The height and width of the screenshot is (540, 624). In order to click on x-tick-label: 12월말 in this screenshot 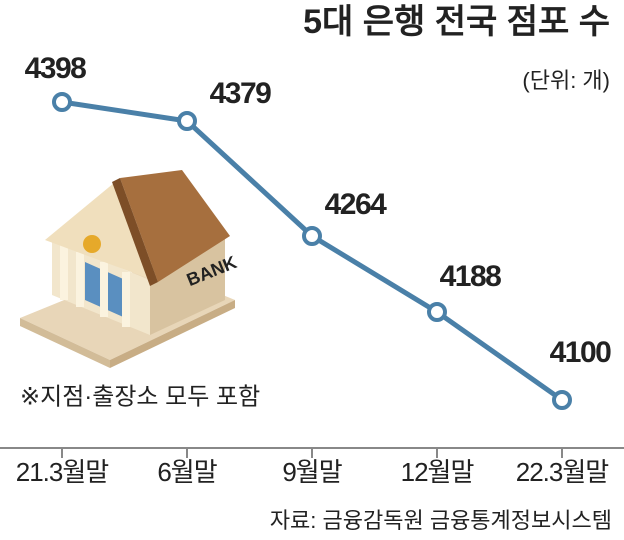, I will do `click(437, 472)`.